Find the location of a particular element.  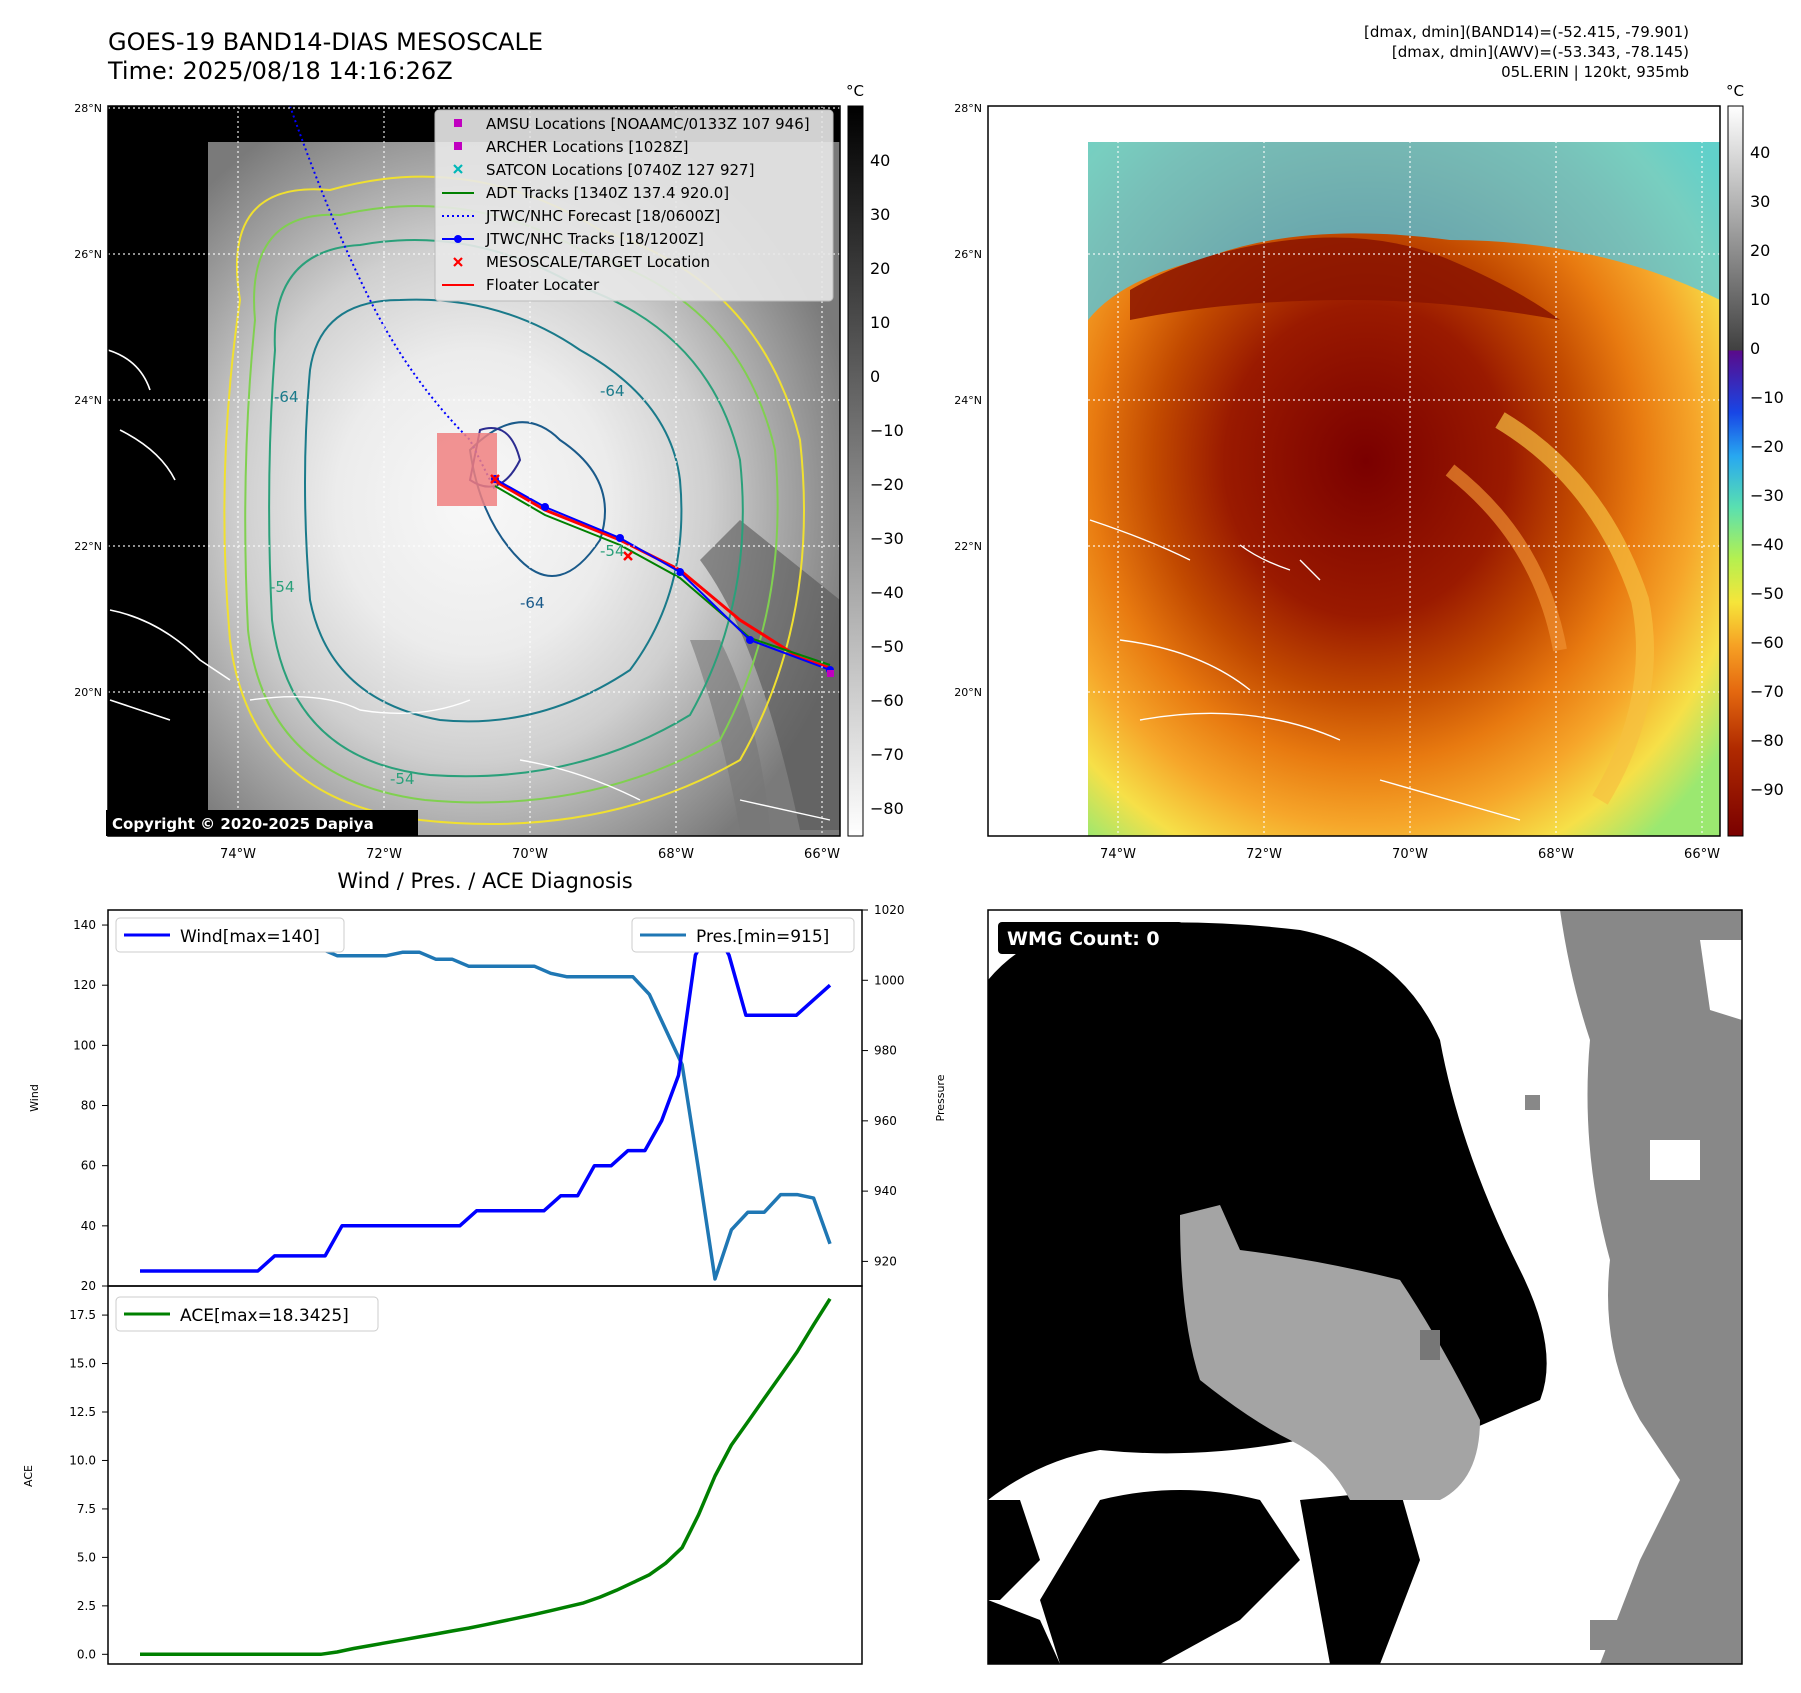

ir-cbar-tick: −30 is located at coordinates (887, 538).